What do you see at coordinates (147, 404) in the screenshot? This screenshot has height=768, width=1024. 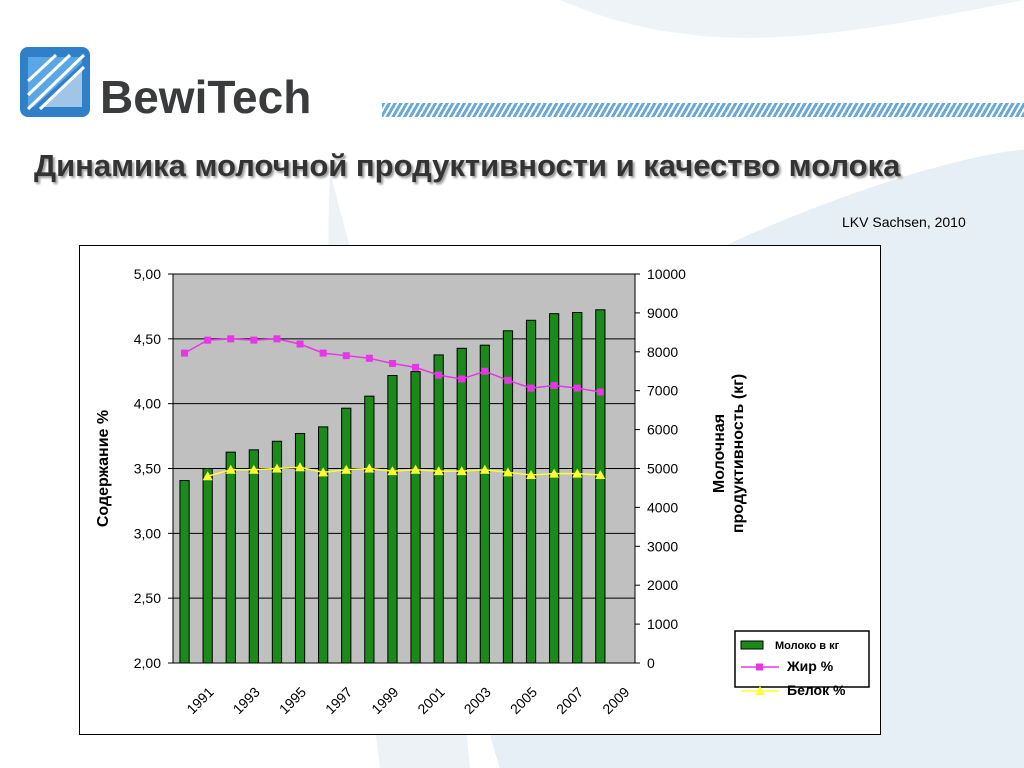 I see `y-left-tick-label: 4,00` at bounding box center [147, 404].